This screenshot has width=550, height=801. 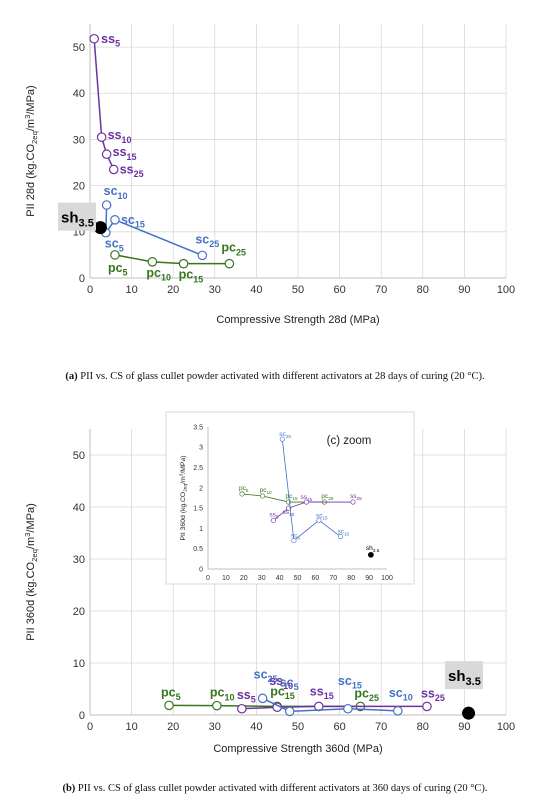 What do you see at coordinates (198, 509) in the screenshot?
I see `y-tick-label: 1.5` at bounding box center [198, 509].